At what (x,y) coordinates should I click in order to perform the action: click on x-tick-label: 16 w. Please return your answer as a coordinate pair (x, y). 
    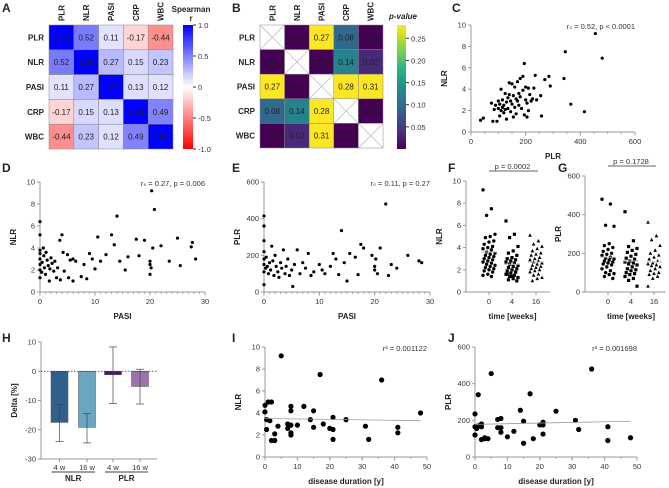
    Looking at the image, I should click on (87, 467).